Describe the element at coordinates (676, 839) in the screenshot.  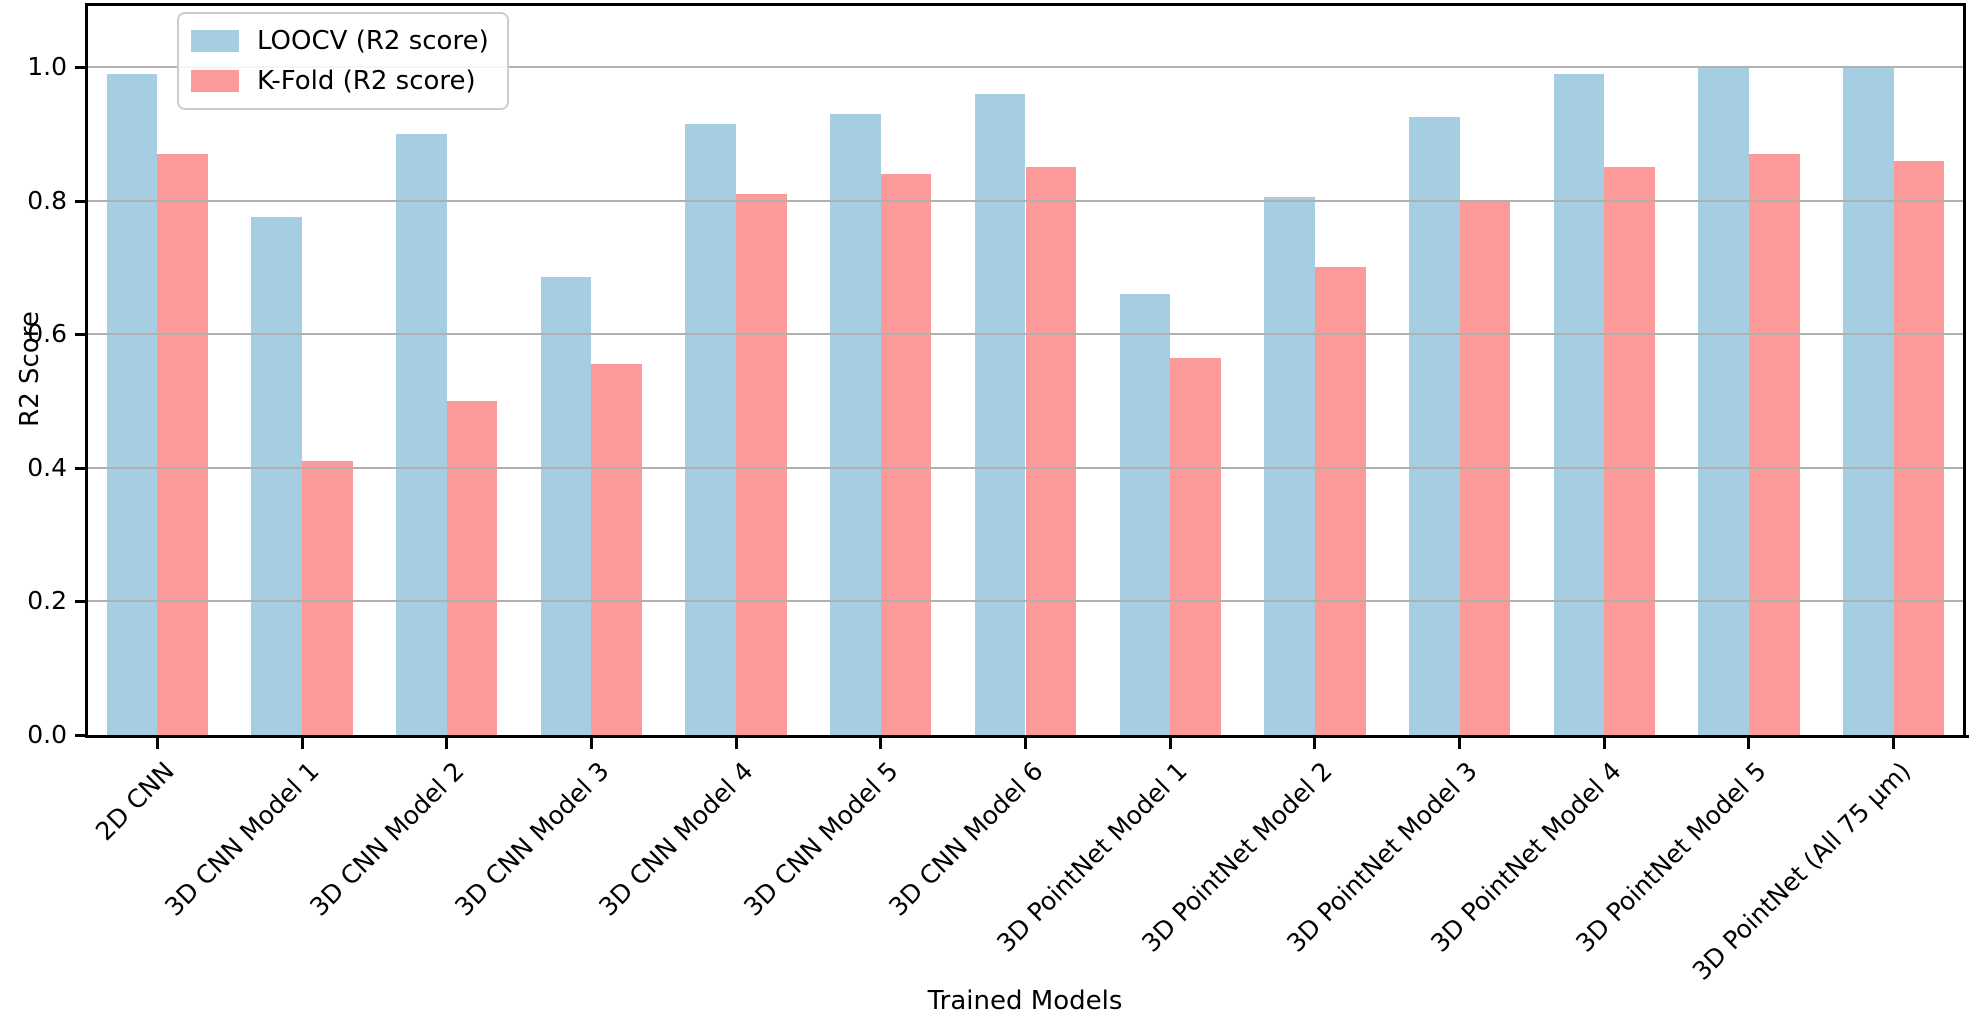
I see `x-tick-label-4: 3D CNN Model 4` at that location.